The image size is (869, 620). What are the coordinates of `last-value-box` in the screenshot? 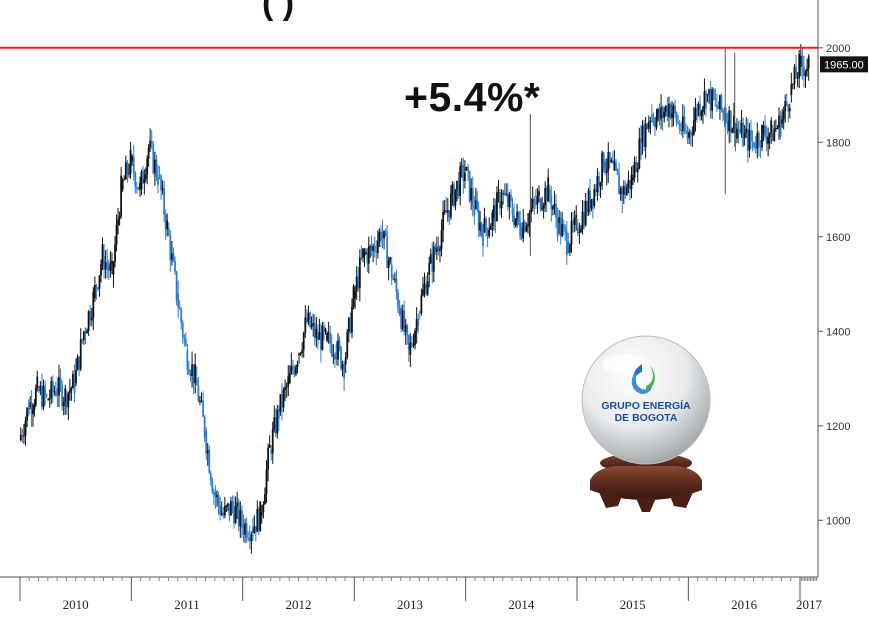 It's located at (844, 64).